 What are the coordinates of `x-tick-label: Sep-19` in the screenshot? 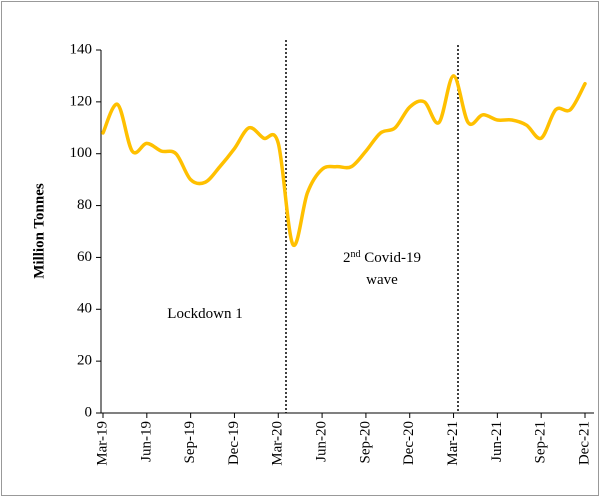 It's located at (190, 442).